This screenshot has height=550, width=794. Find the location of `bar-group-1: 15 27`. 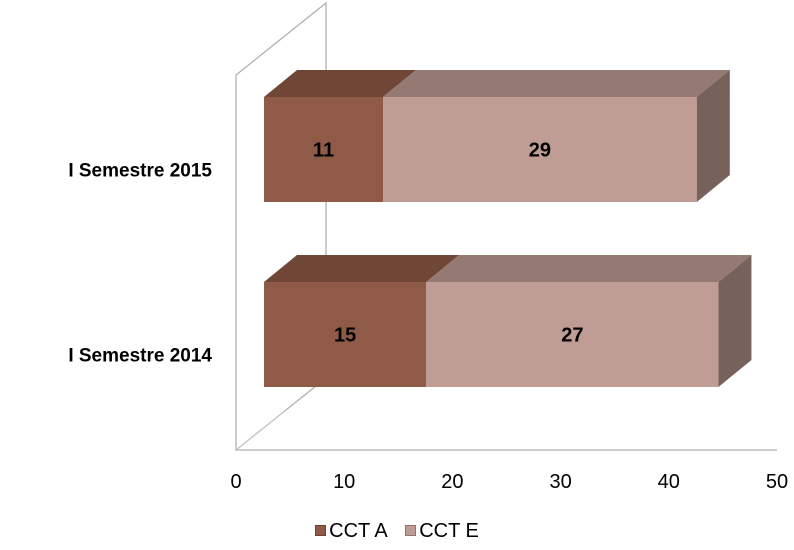

bar-group-1: 15 27 is located at coordinates (508, 321).